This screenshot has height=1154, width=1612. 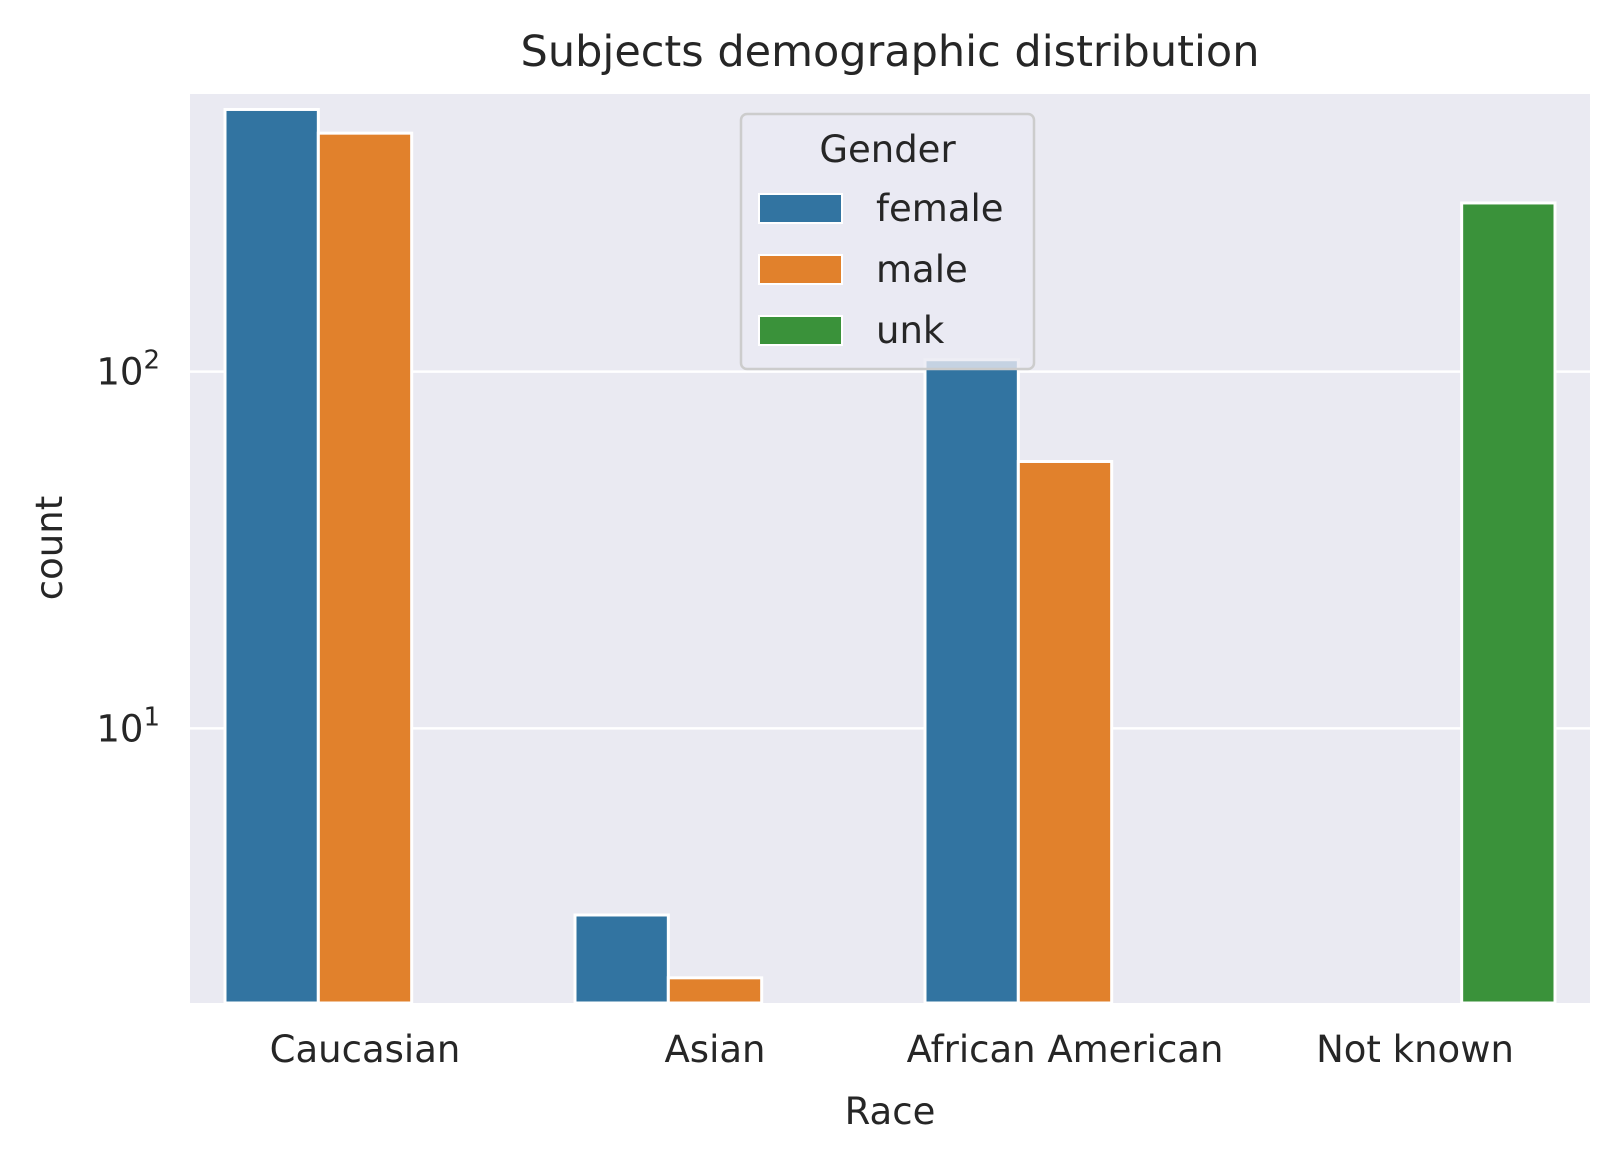 I want to click on x-axis-label: Race, so click(x=890, y=1111).